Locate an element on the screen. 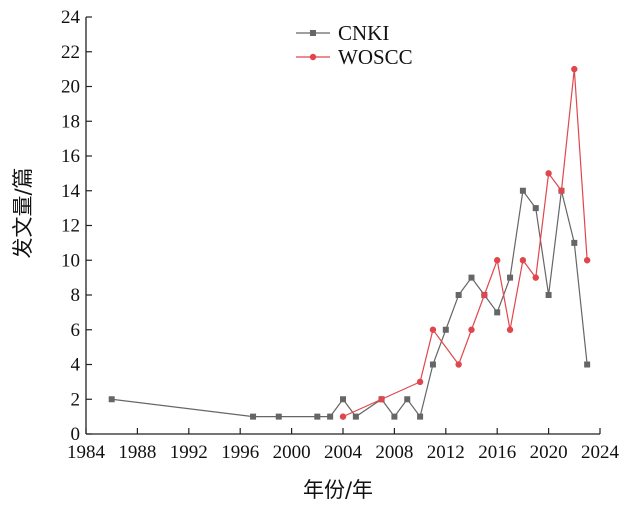 This screenshot has width=630, height=507. y-tick-label: 12 is located at coordinates (70, 226).